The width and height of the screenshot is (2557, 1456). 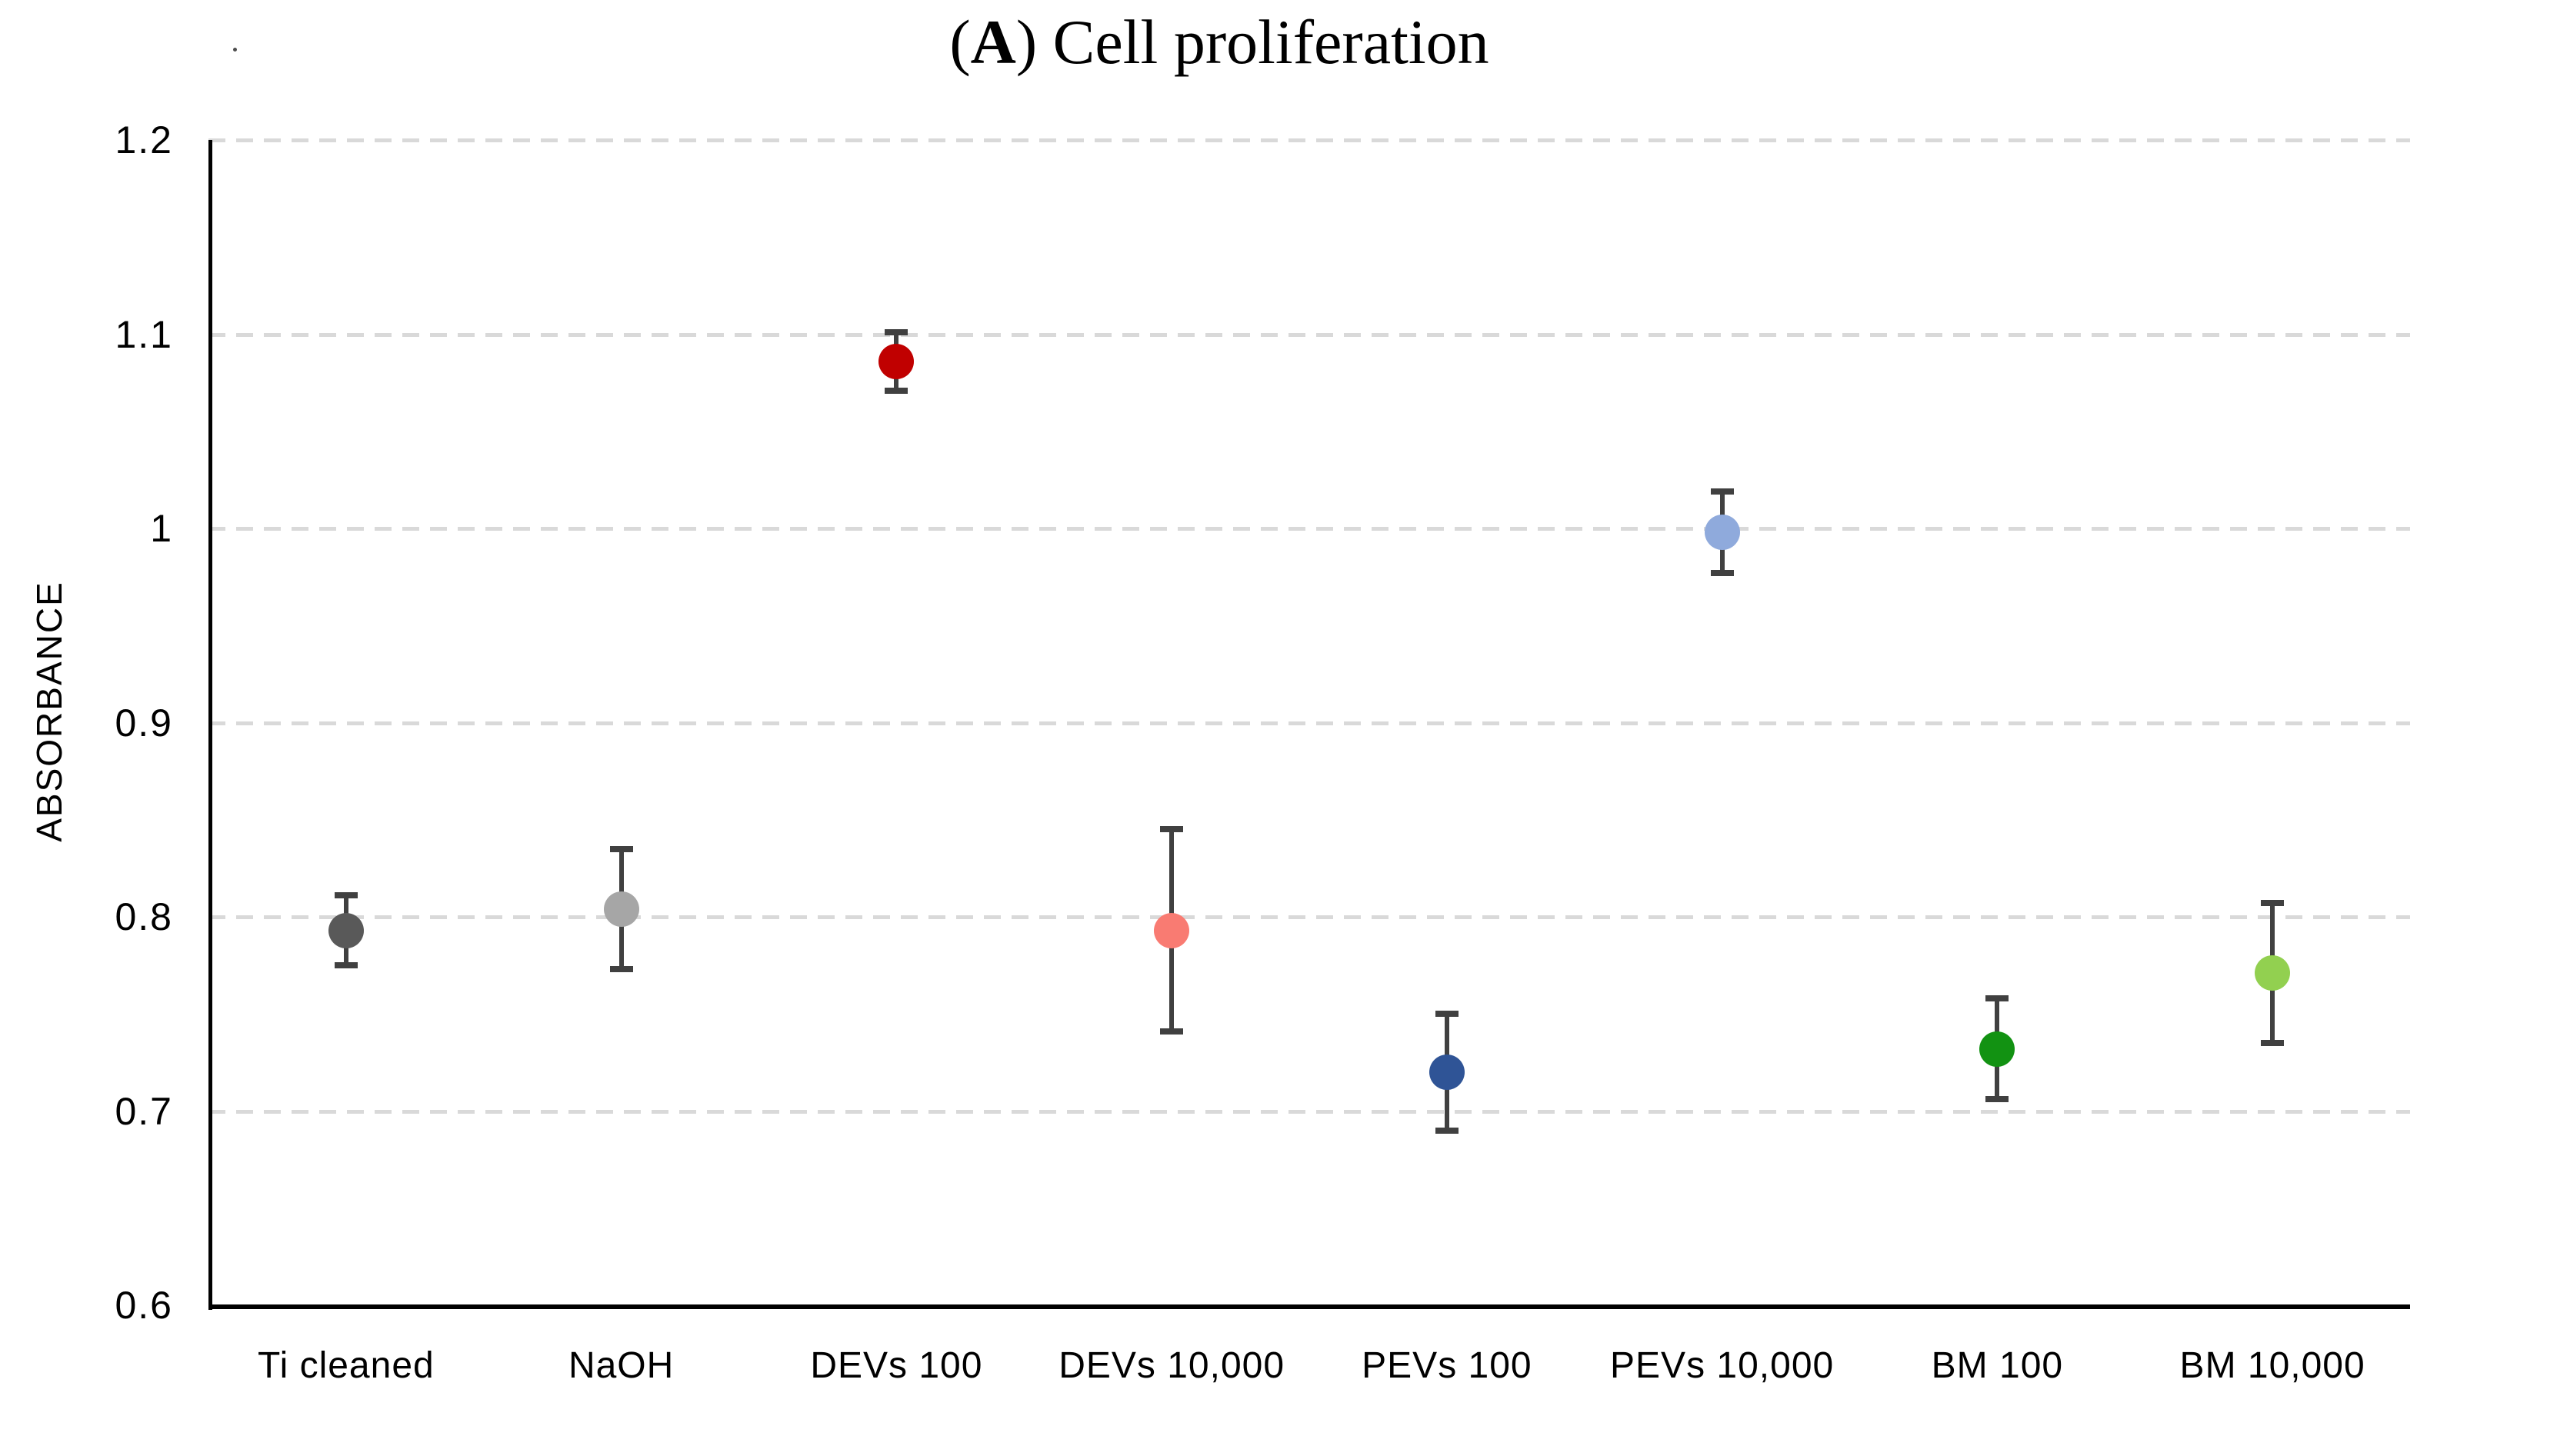 What do you see at coordinates (144, 723) in the screenshot?
I see `y-tick-label-0.9: 0.9` at bounding box center [144, 723].